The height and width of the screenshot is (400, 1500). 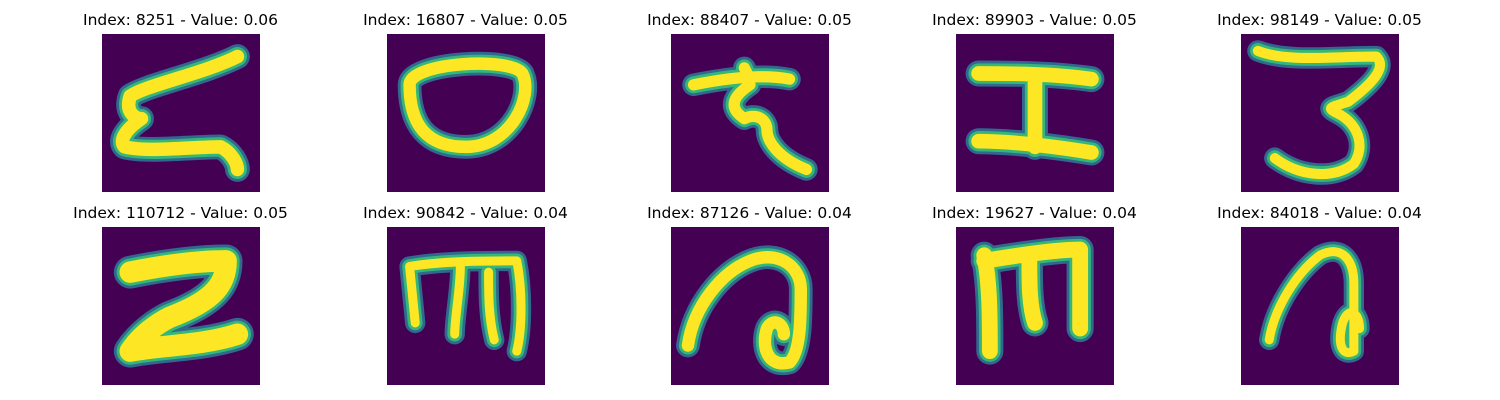 I want to click on panel-title: Index: 84018 - Value: 0.04, so click(x=1319, y=213).